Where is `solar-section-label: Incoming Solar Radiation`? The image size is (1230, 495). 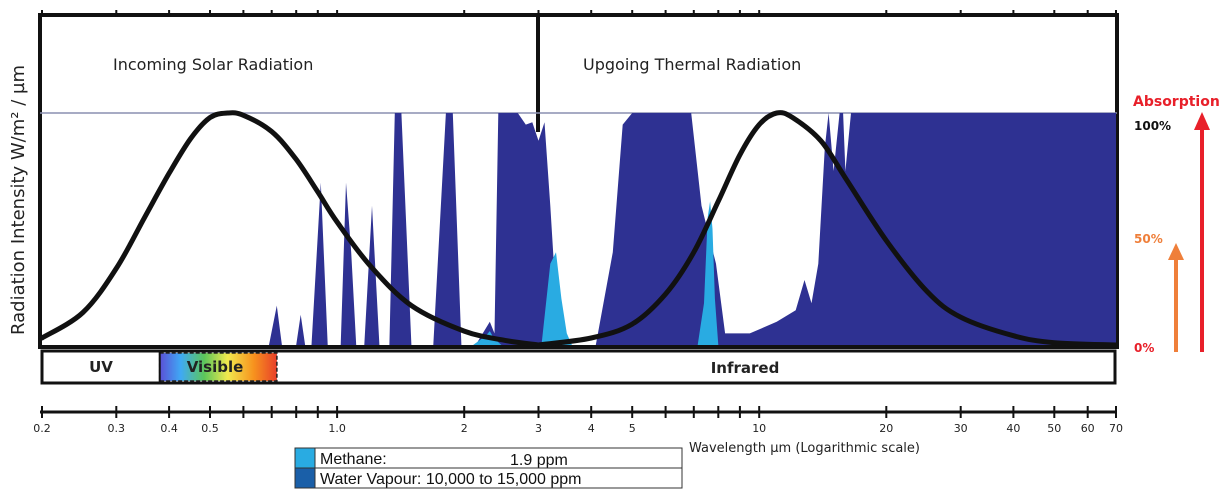
solar-section-label: Incoming Solar Radiation is located at coordinates (213, 64).